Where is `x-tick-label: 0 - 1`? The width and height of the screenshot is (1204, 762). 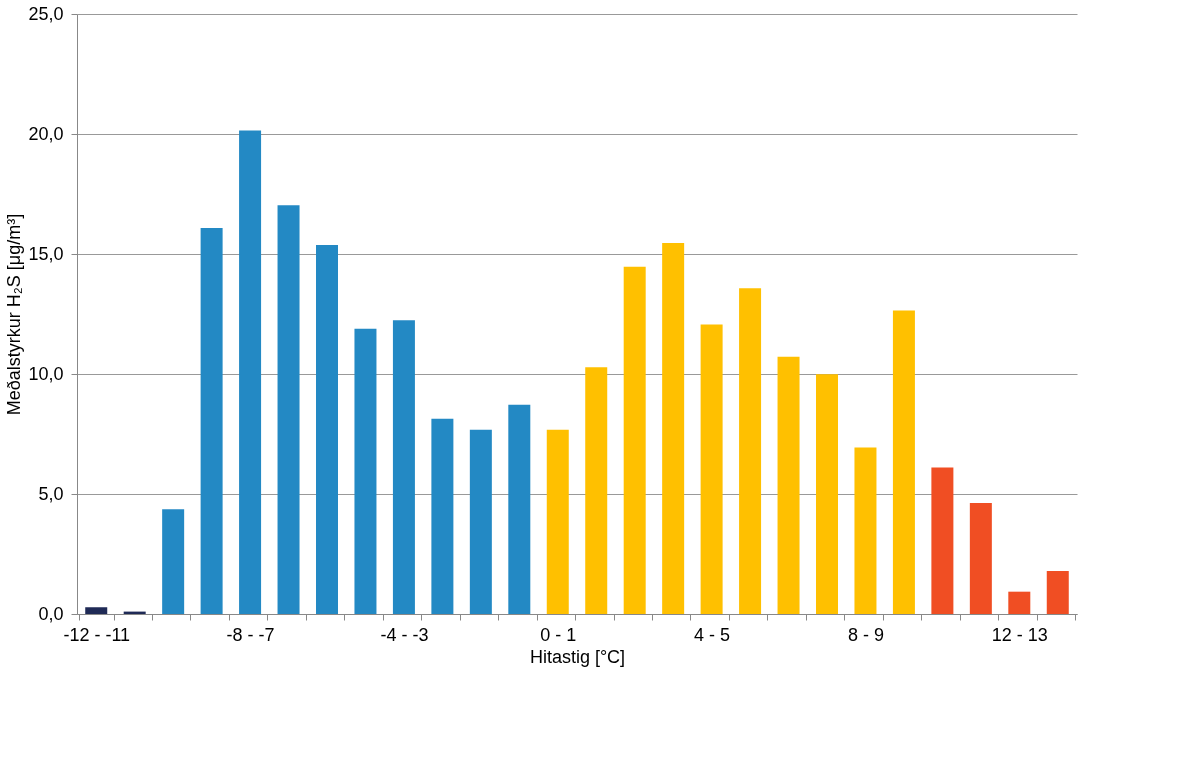 x-tick-label: 0 - 1 is located at coordinates (558, 634).